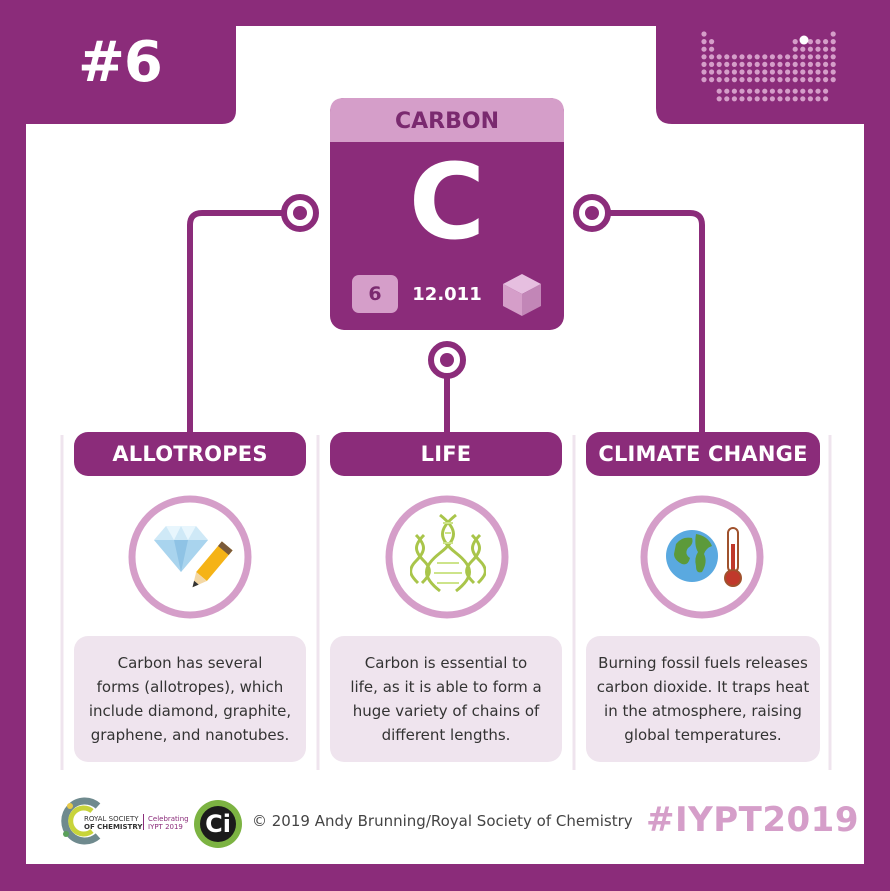 This screenshot has height=891, width=890. I want to click on rsc-logo-icon, so click(81, 821).